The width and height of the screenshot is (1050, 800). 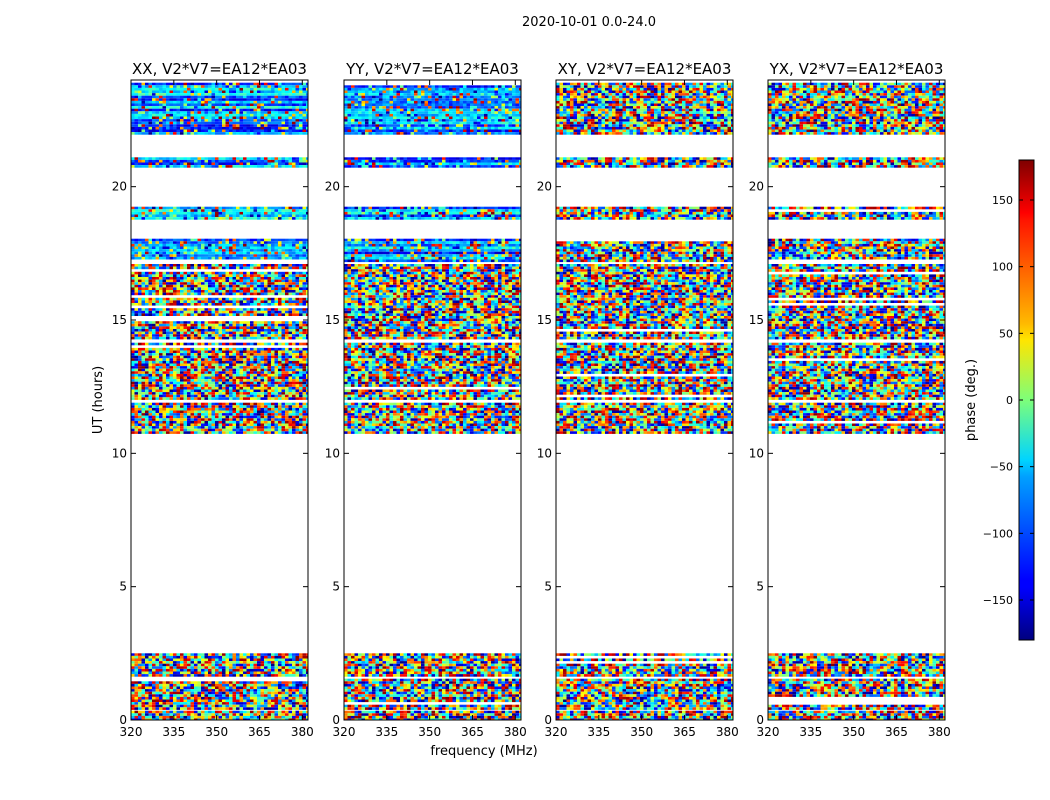 I want to click on colorbar-tick-label: 100, so click(x=1002, y=267).